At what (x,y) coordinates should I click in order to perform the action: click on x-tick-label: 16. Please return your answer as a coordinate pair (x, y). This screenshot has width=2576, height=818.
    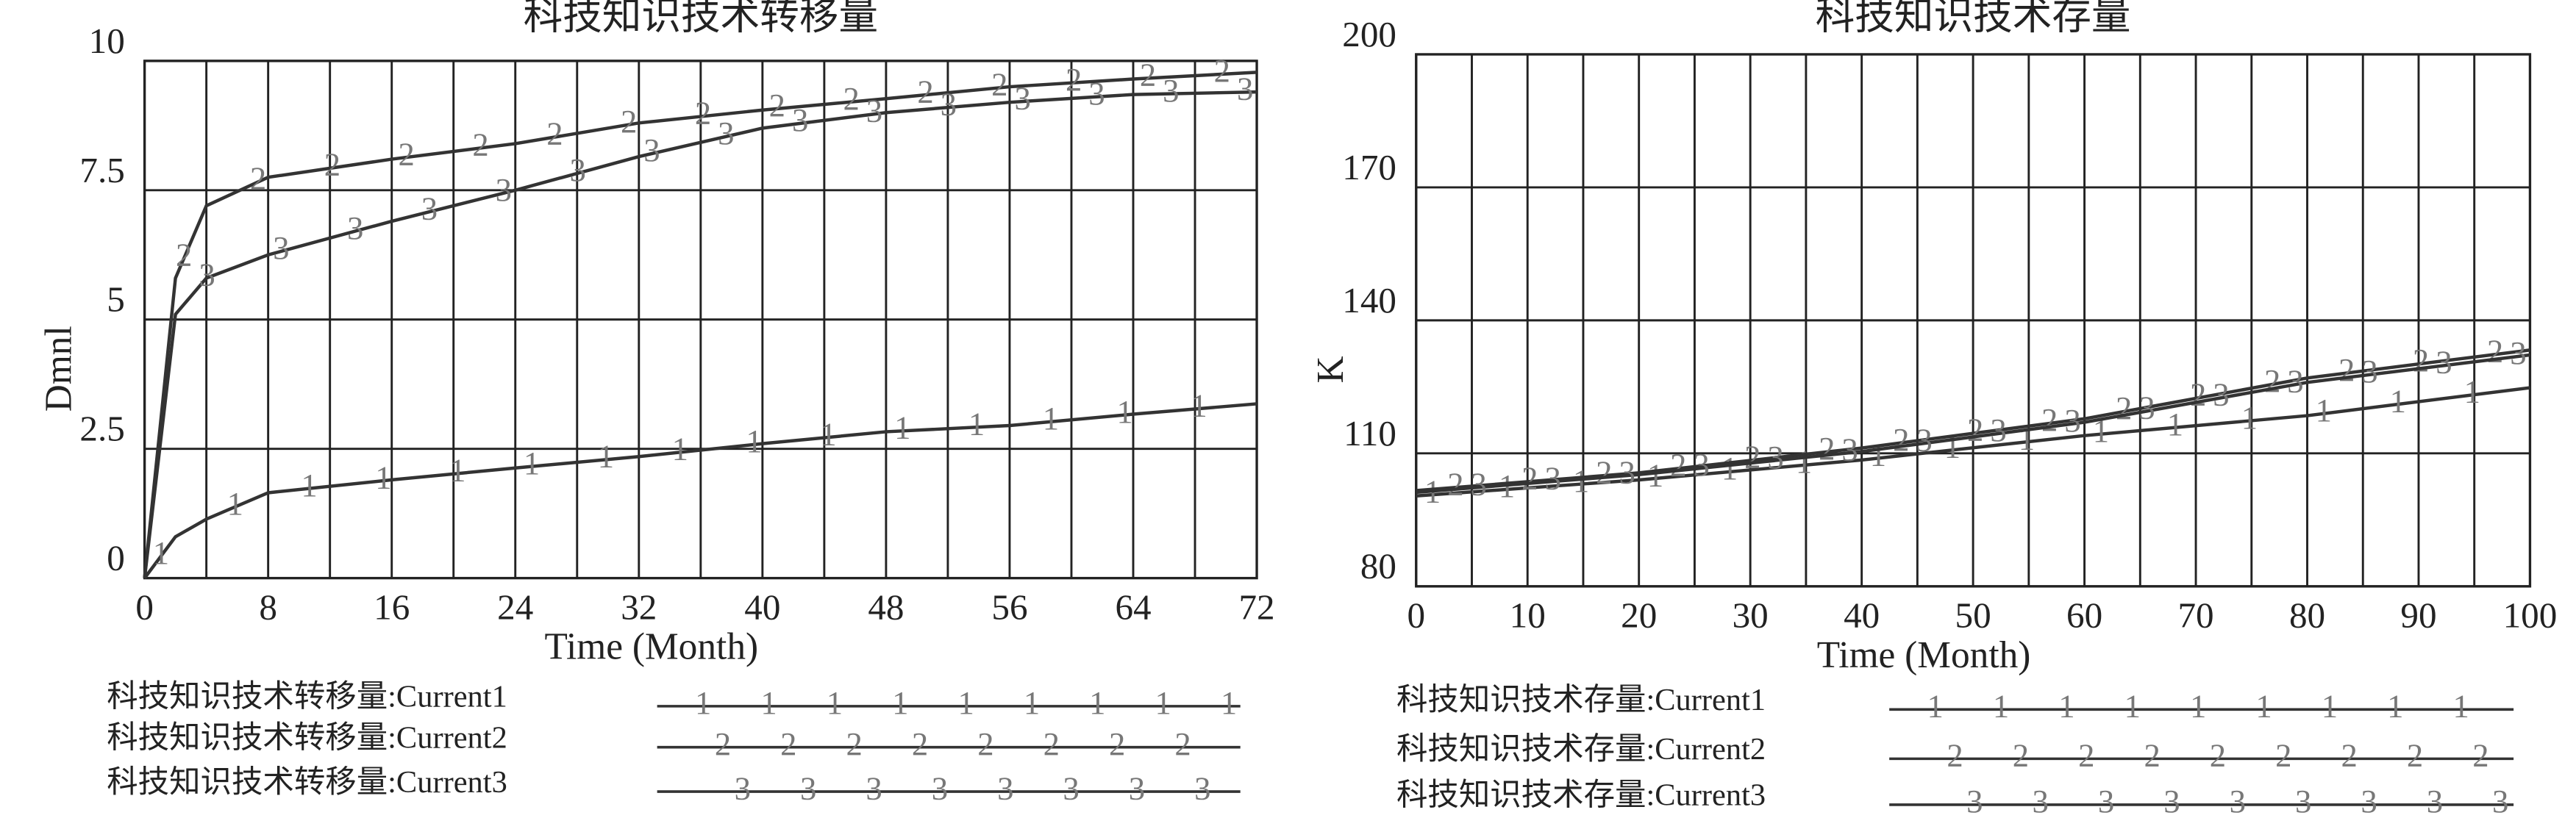
    Looking at the image, I should click on (392, 607).